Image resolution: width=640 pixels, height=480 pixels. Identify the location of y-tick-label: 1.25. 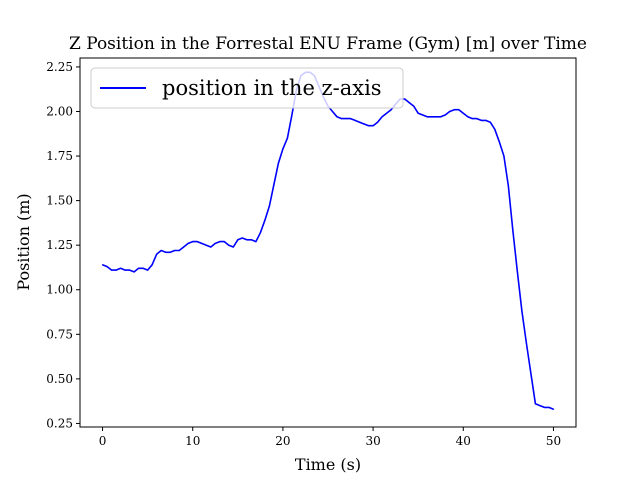
(59, 245).